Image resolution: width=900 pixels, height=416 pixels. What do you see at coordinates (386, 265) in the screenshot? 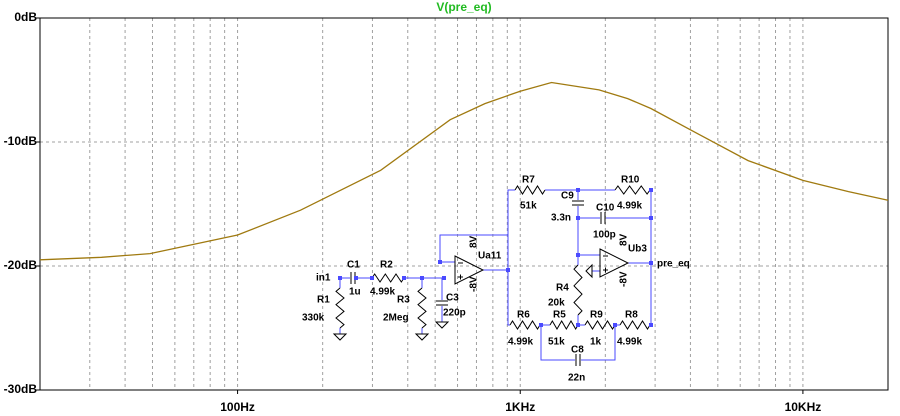
I see `label: R2` at bounding box center [386, 265].